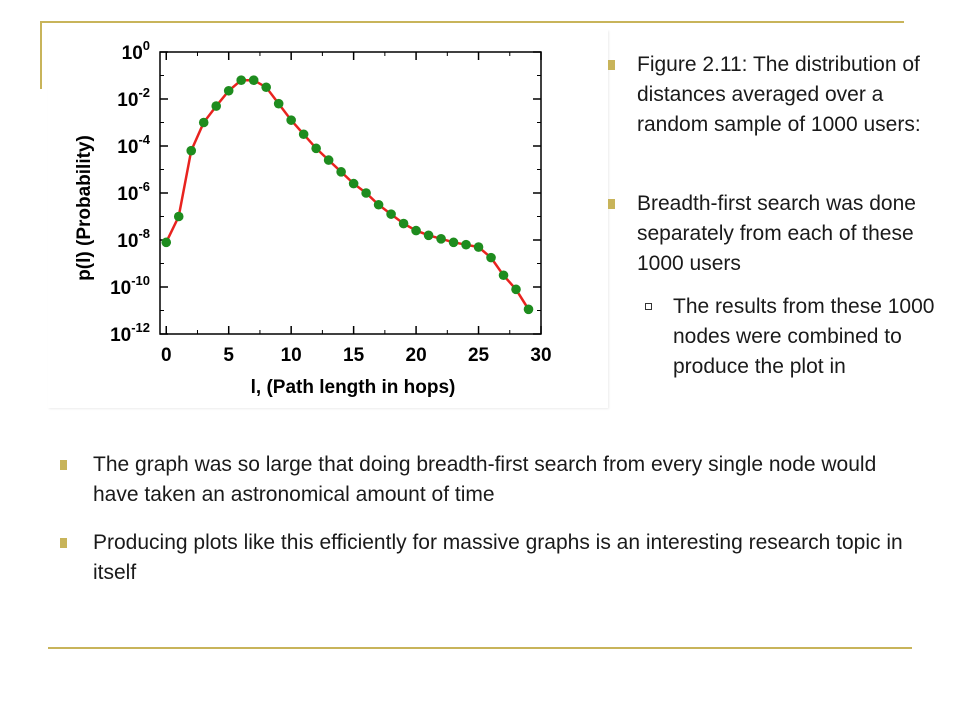 This screenshot has height=720, width=960. I want to click on y-tick-label: 10⁻¹², so click(130, 333).